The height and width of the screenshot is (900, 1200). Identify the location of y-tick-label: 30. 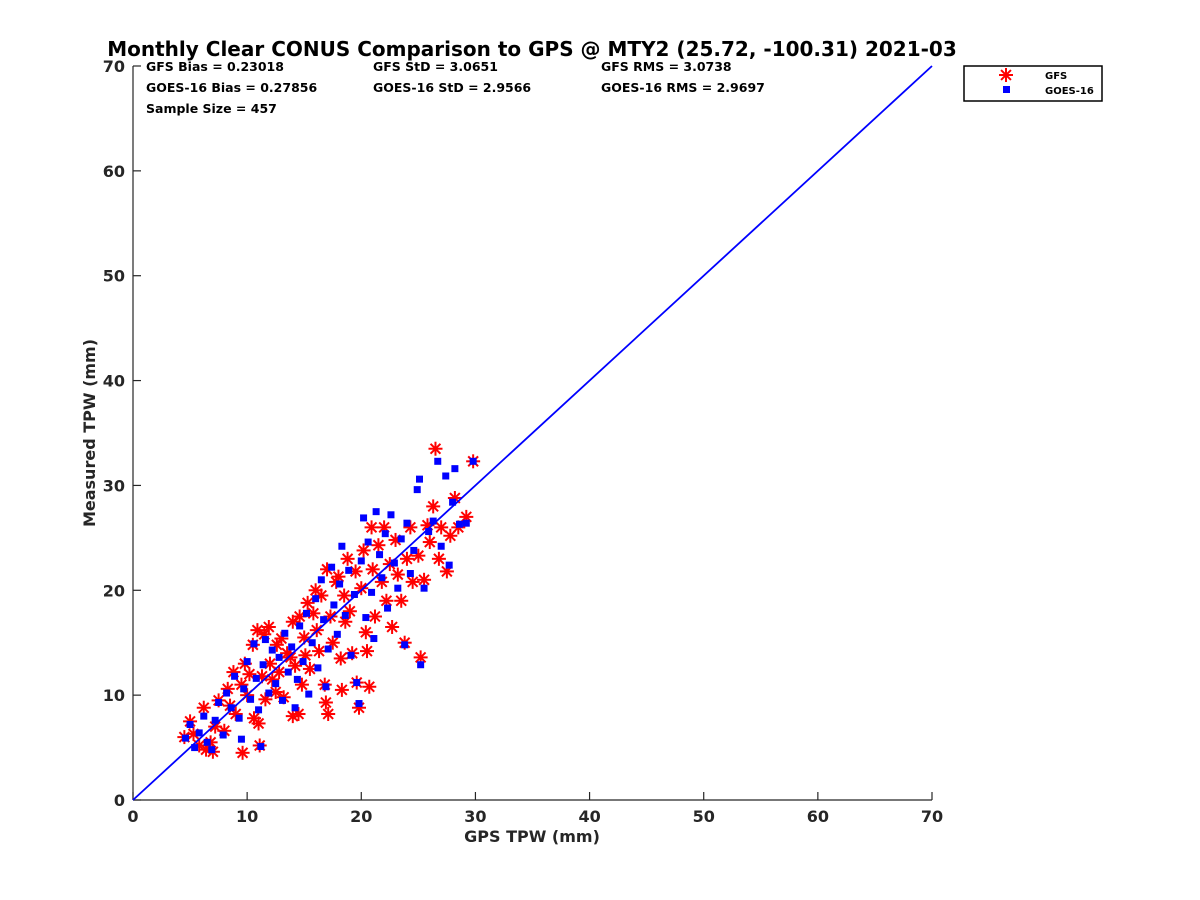
(114, 485).